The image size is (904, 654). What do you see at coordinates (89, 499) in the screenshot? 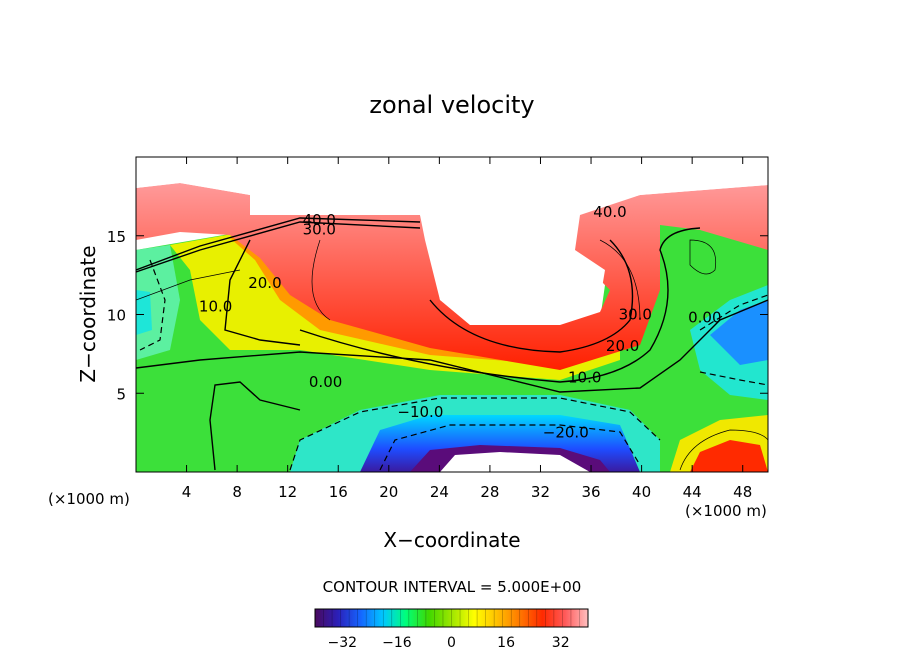
I see `z-unit-label: (×1000 m)` at bounding box center [89, 499].